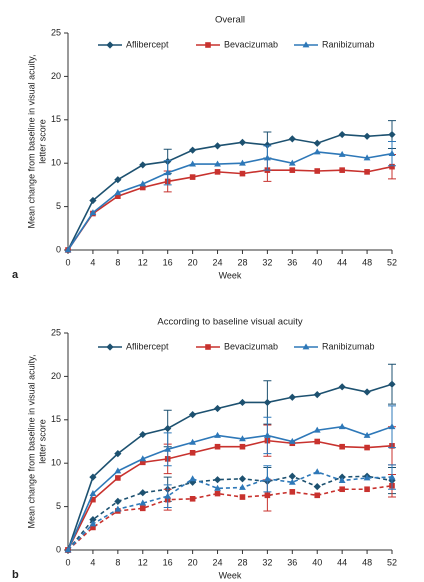 This screenshot has width=424, height=582. Describe the element at coordinates (242, 562) in the screenshot. I see `x-tick-label: 28` at that location.